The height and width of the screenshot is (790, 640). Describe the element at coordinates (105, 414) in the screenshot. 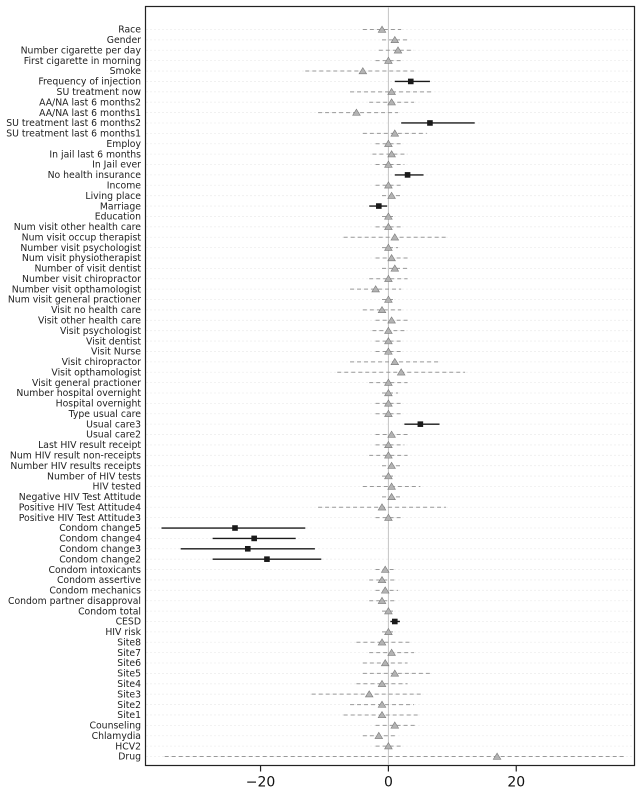

I see `row-label: Type usual care` at that location.